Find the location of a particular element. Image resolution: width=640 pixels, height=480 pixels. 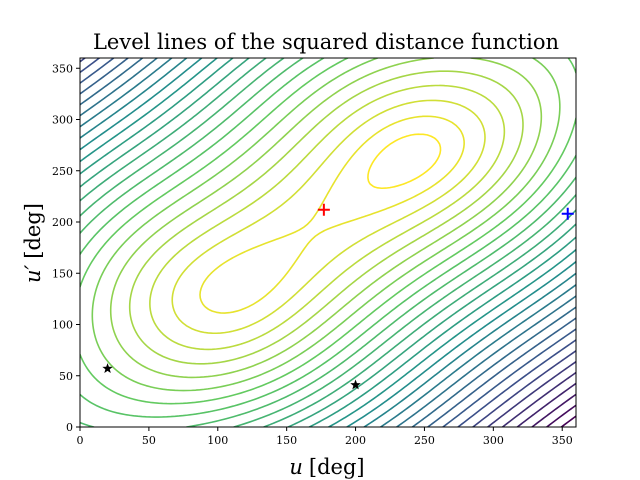

y-axis-label: u′ [deg] is located at coordinates (33, 243).